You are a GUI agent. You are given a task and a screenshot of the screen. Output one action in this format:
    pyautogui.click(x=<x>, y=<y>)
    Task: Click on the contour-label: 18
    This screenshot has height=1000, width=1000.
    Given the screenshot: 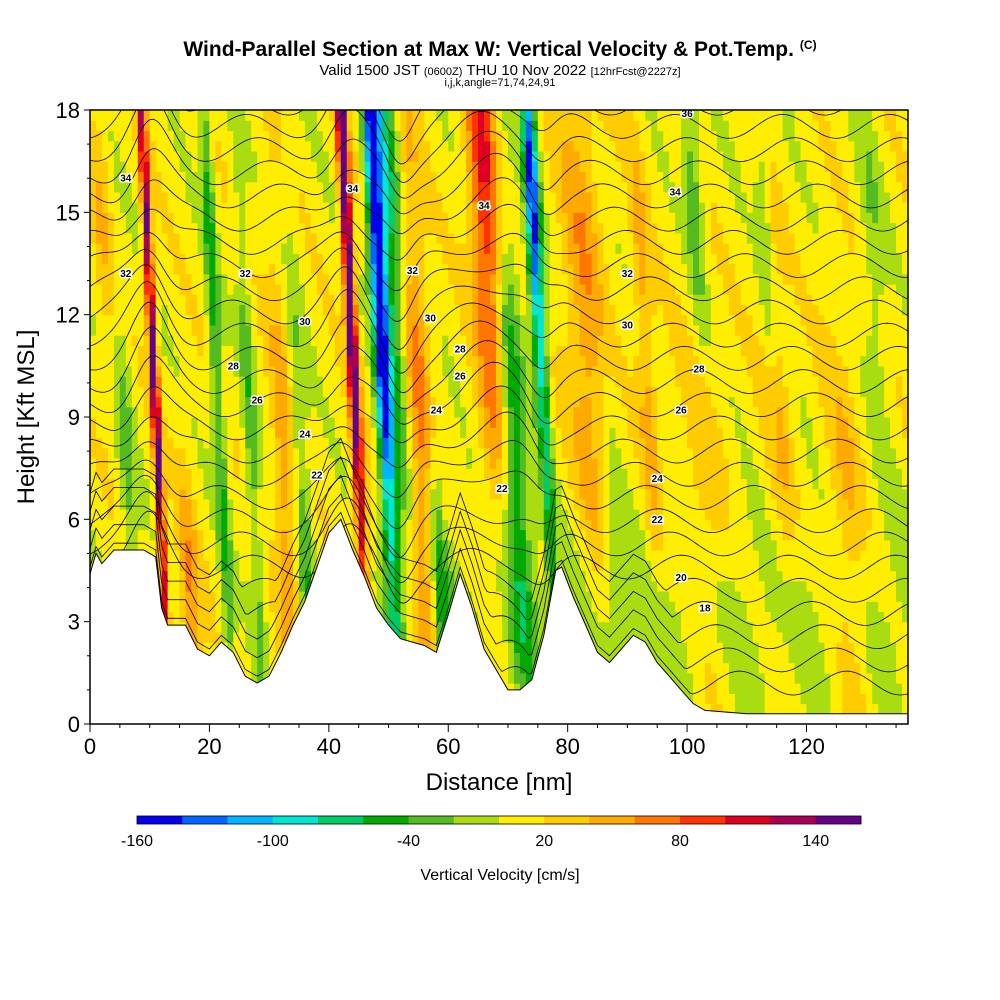 What is the action you would take?
    pyautogui.click(x=705, y=609)
    